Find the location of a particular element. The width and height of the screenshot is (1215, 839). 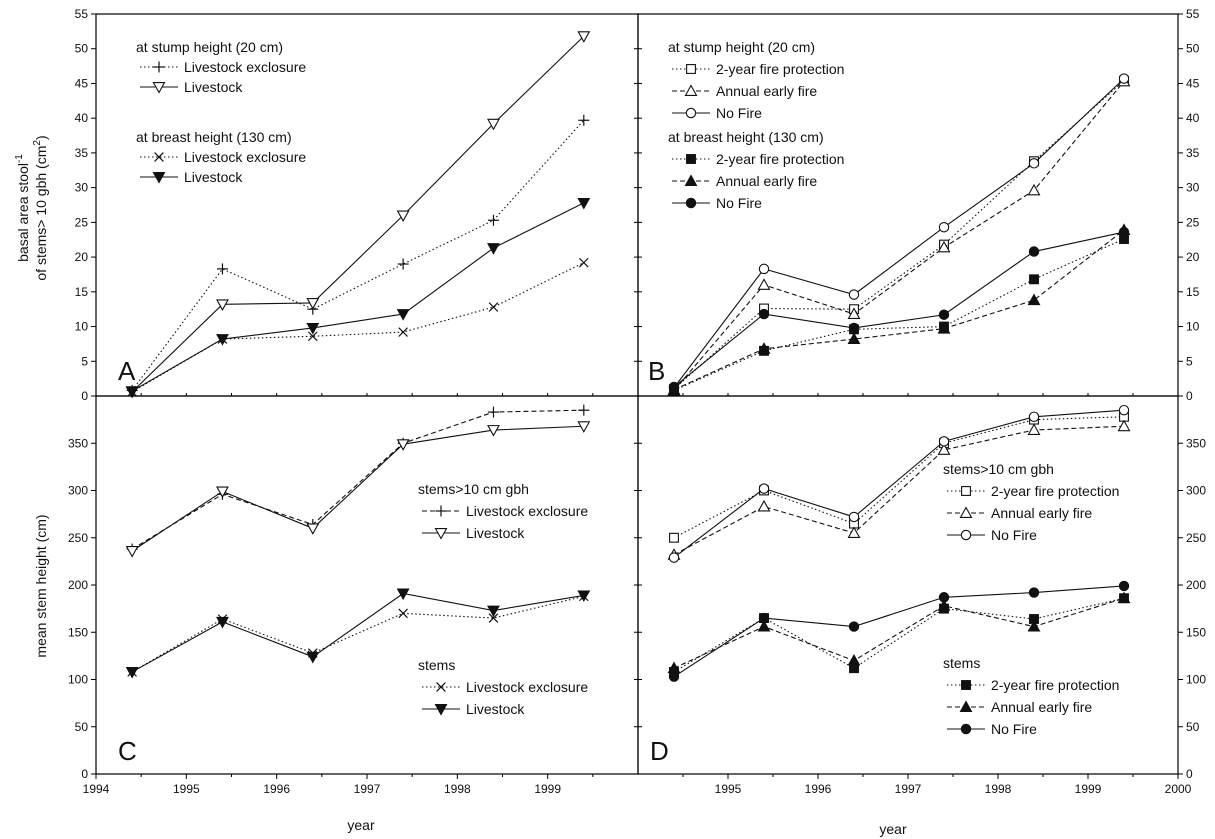

panel-a-y-tick-label: 15 is located at coordinates (82, 292).